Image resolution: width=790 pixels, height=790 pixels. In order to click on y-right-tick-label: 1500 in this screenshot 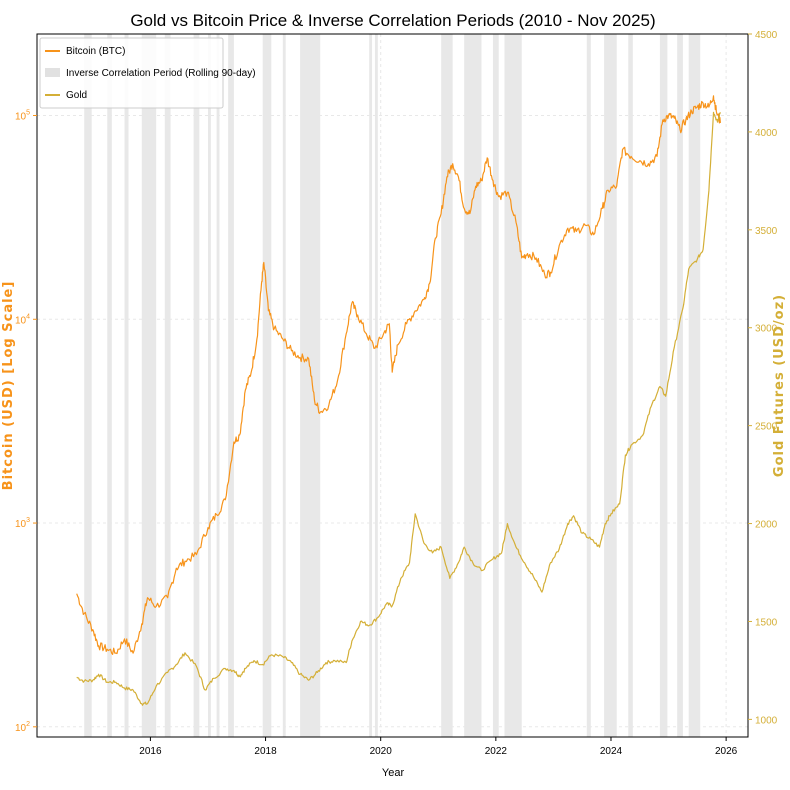, I will do `click(766, 622)`.